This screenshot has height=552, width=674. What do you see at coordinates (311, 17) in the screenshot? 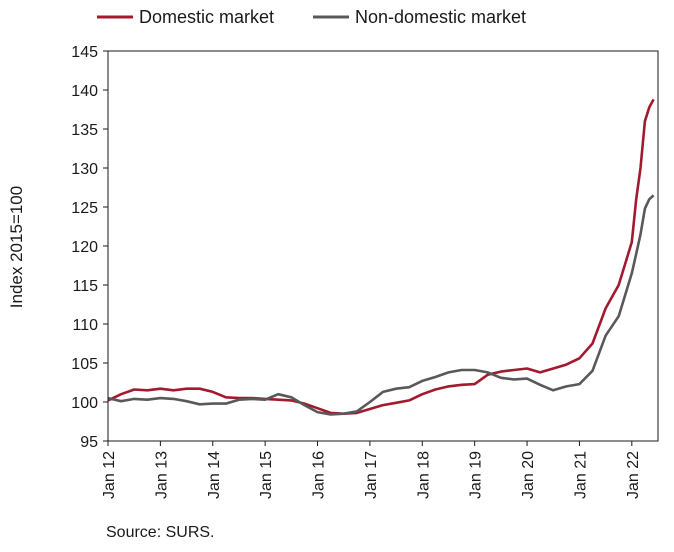
I see `legend: Domestic market Non-domestic market` at bounding box center [311, 17].